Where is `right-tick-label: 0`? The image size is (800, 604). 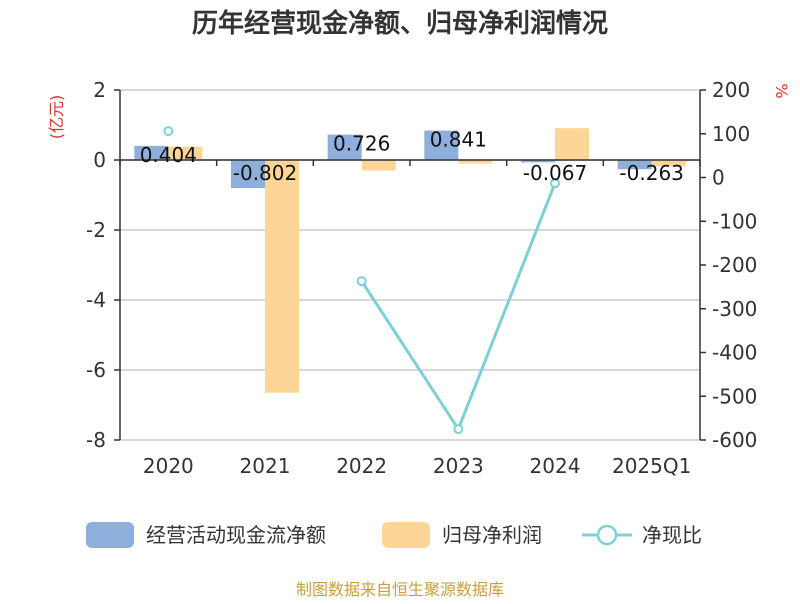 right-tick-label: 0 is located at coordinates (718, 178).